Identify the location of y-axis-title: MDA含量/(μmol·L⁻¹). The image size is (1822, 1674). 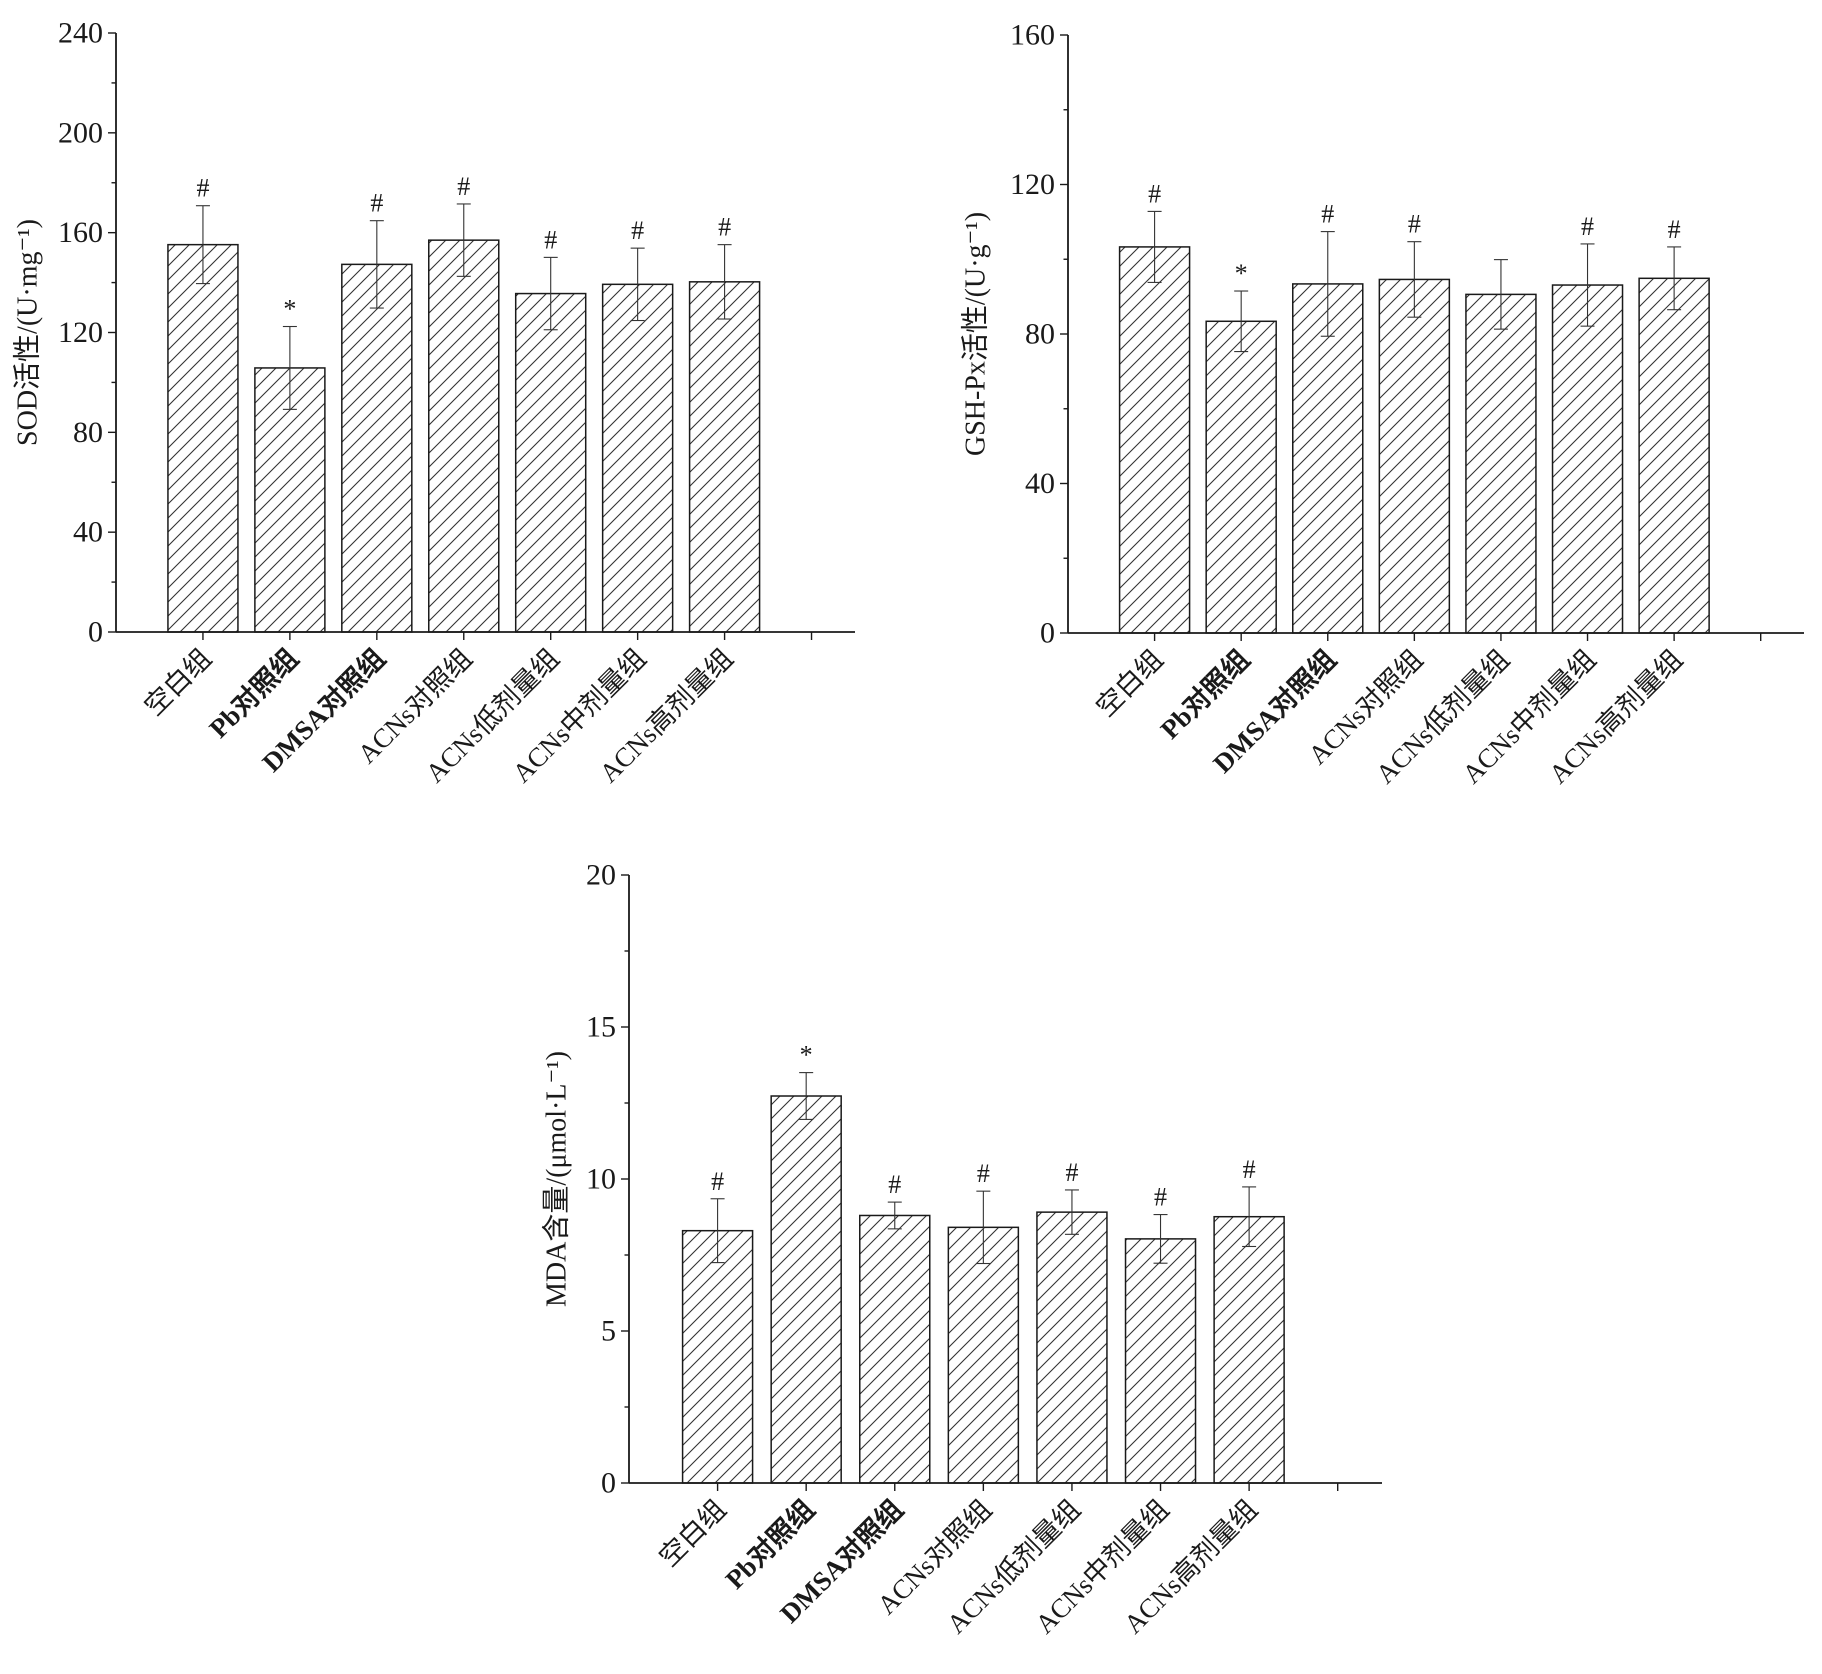
(557, 1179).